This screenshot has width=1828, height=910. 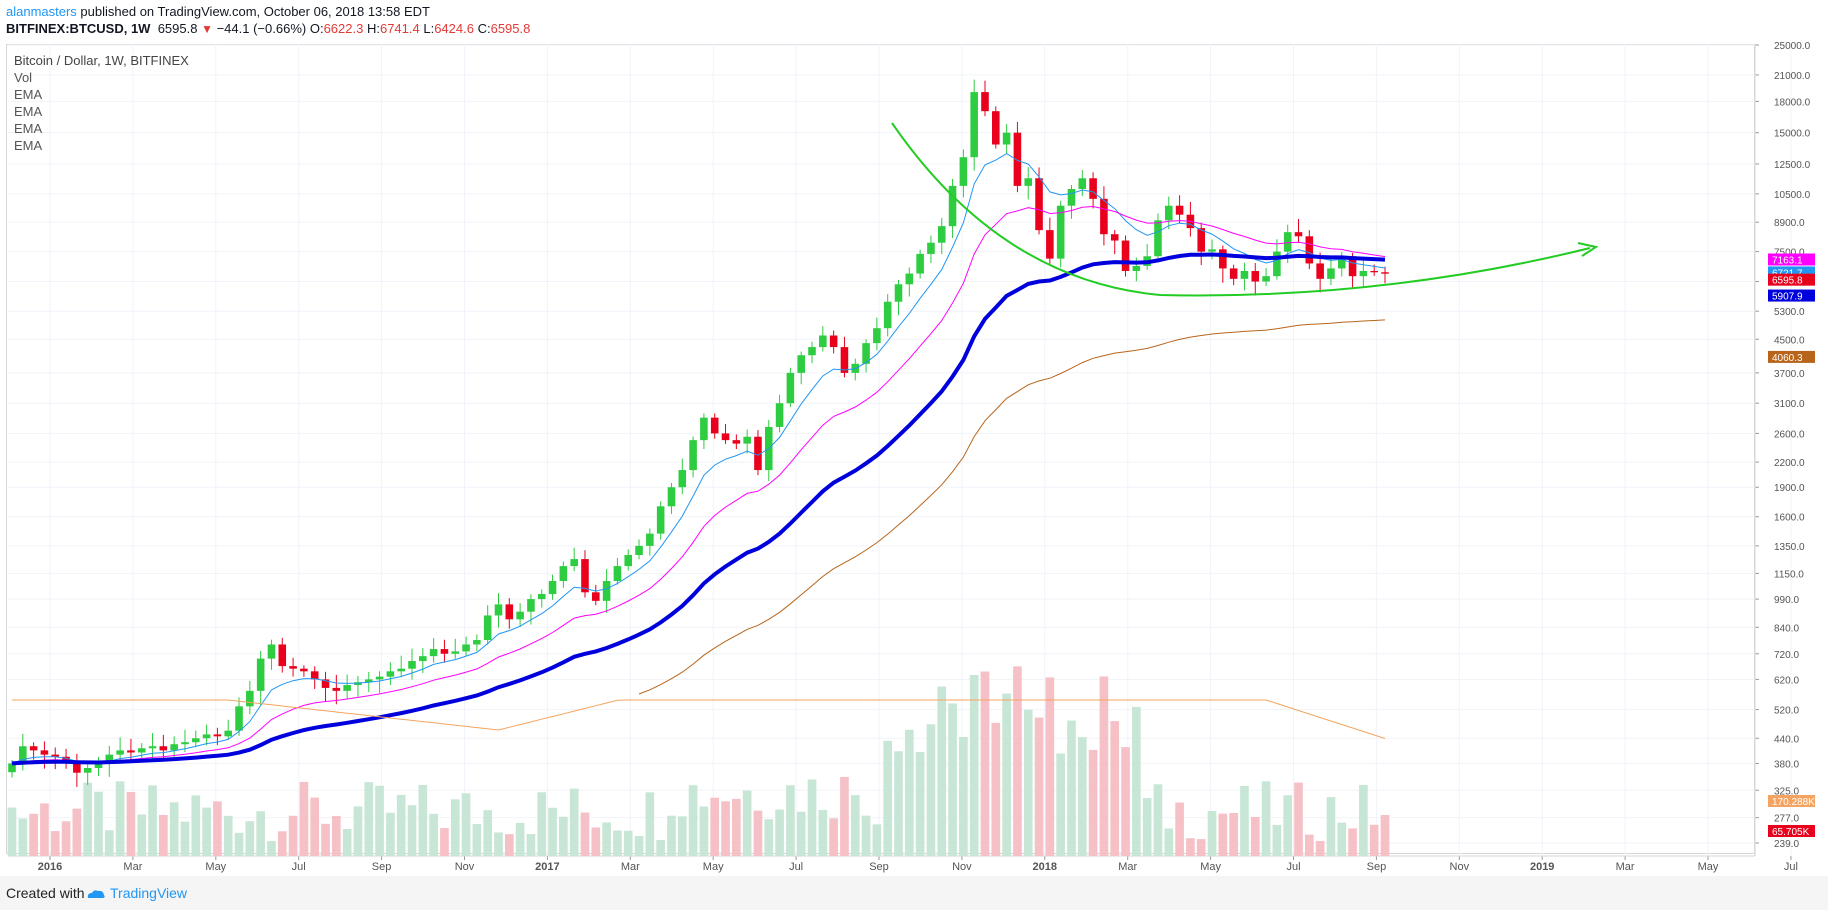 I want to click on y-tick-label: 2600.0, so click(x=1789, y=434).